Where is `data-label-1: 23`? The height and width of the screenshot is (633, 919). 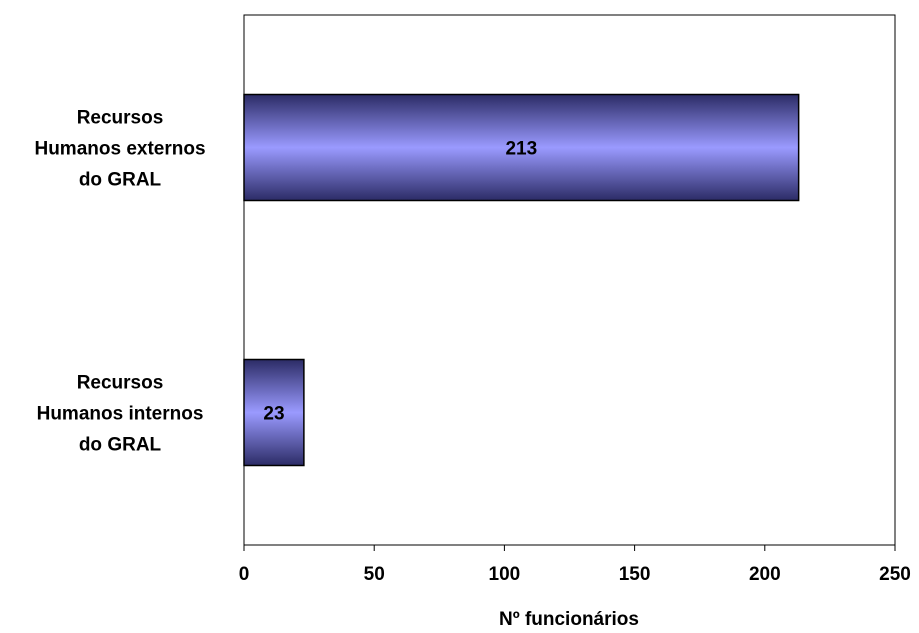
data-label-1: 23 is located at coordinates (273, 414).